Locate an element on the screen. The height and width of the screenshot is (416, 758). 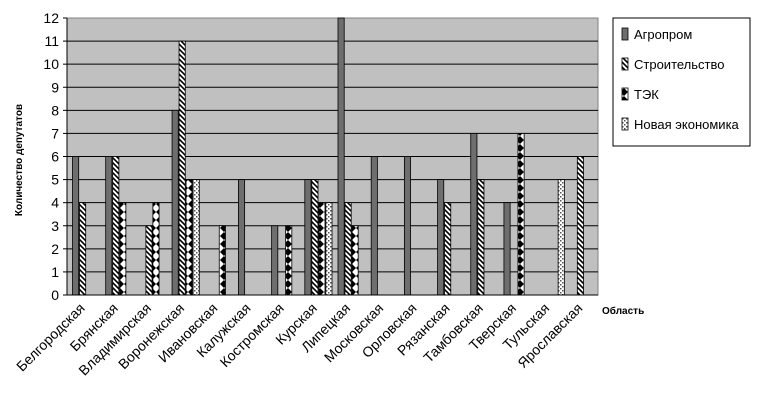
y-tick-label: 3 is located at coordinates (55, 226).